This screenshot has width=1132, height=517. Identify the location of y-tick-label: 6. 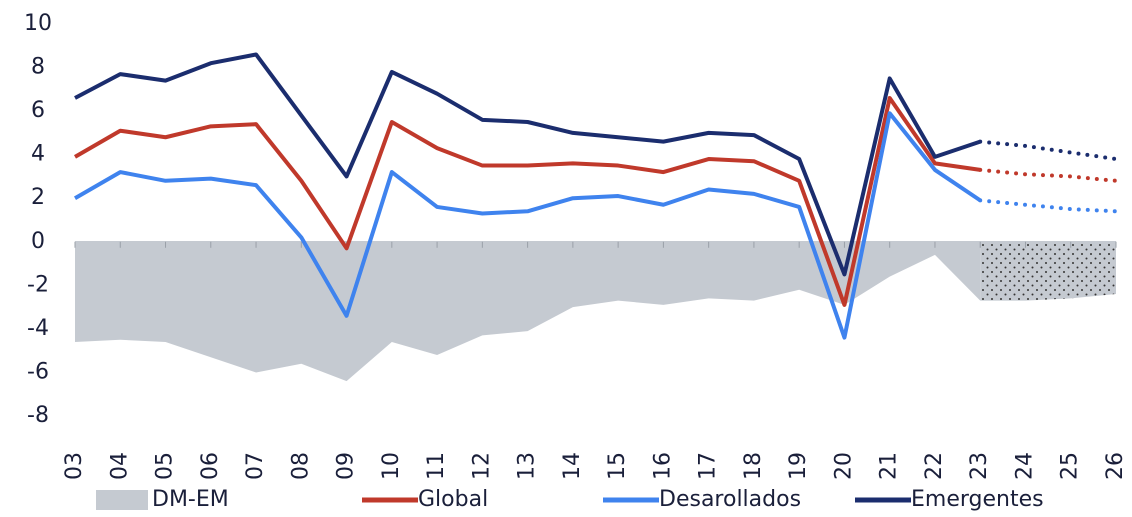
(38, 110).